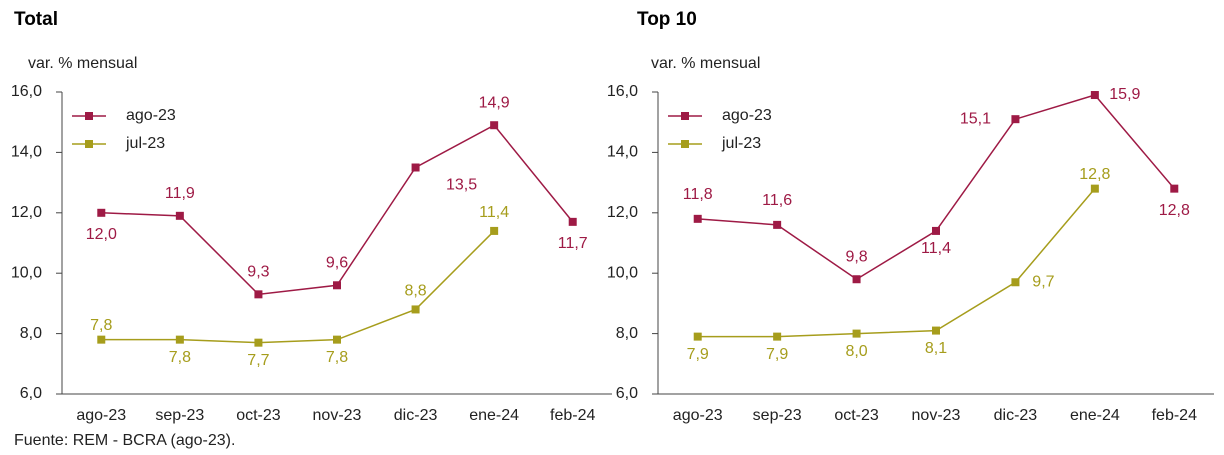 The image size is (1224, 455). I want to click on data-label: 11,7, so click(573, 243).